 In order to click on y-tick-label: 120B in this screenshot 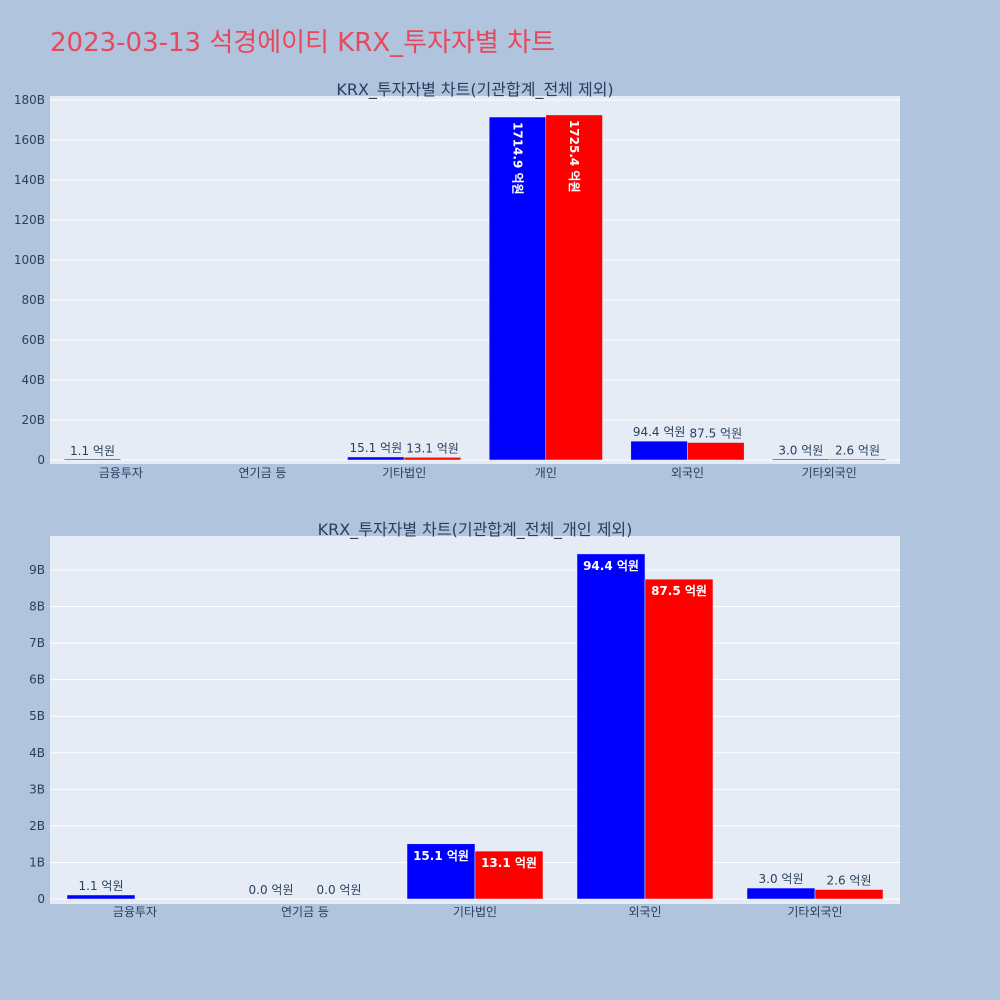, I will do `click(29, 220)`.